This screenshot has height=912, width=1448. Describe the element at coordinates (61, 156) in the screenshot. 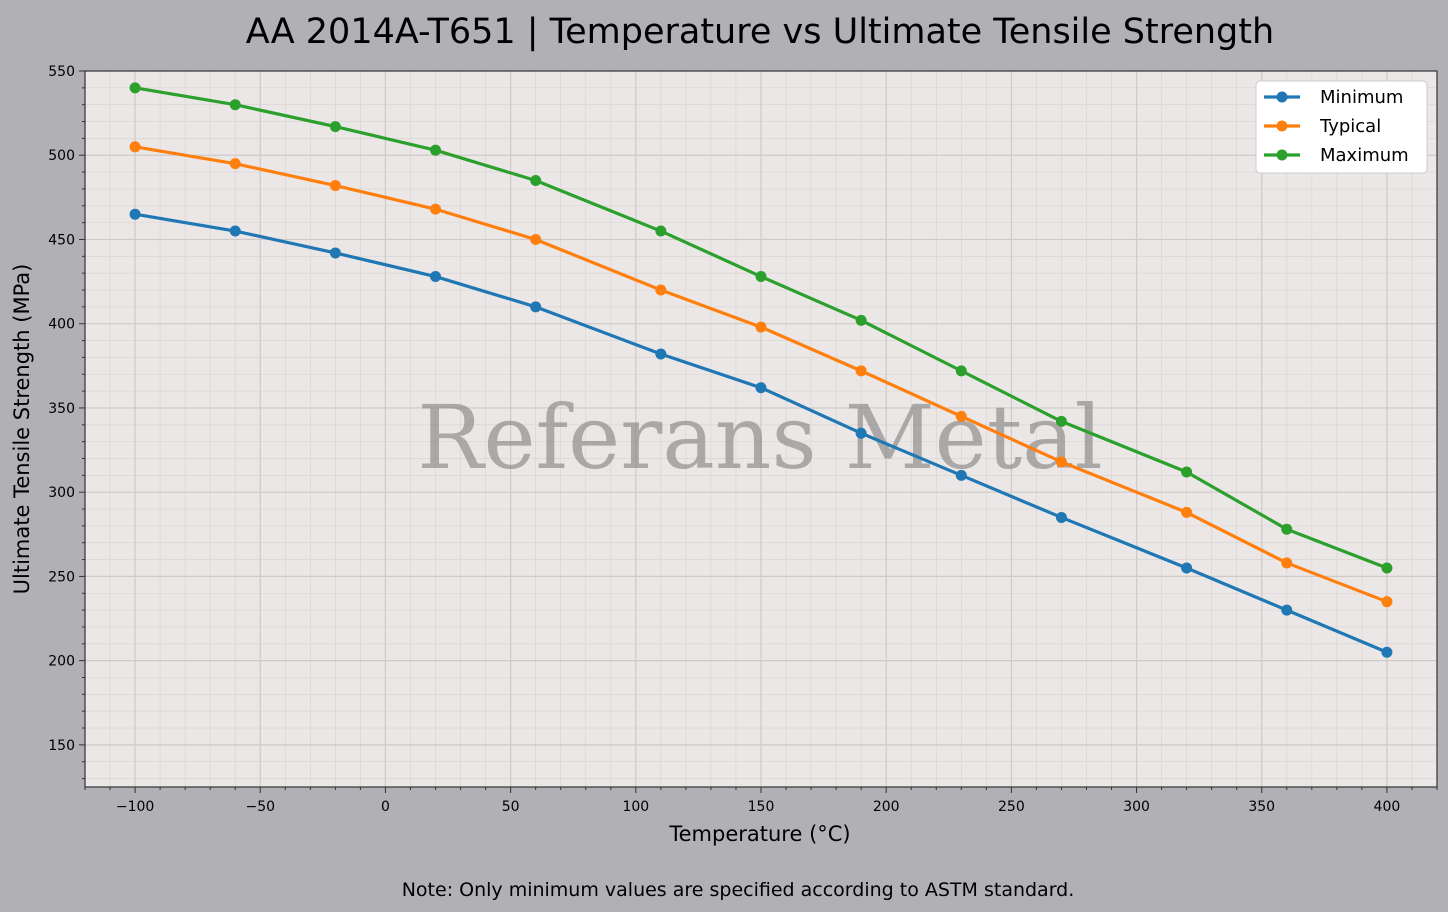

I see `y-tick-label: 500` at that location.